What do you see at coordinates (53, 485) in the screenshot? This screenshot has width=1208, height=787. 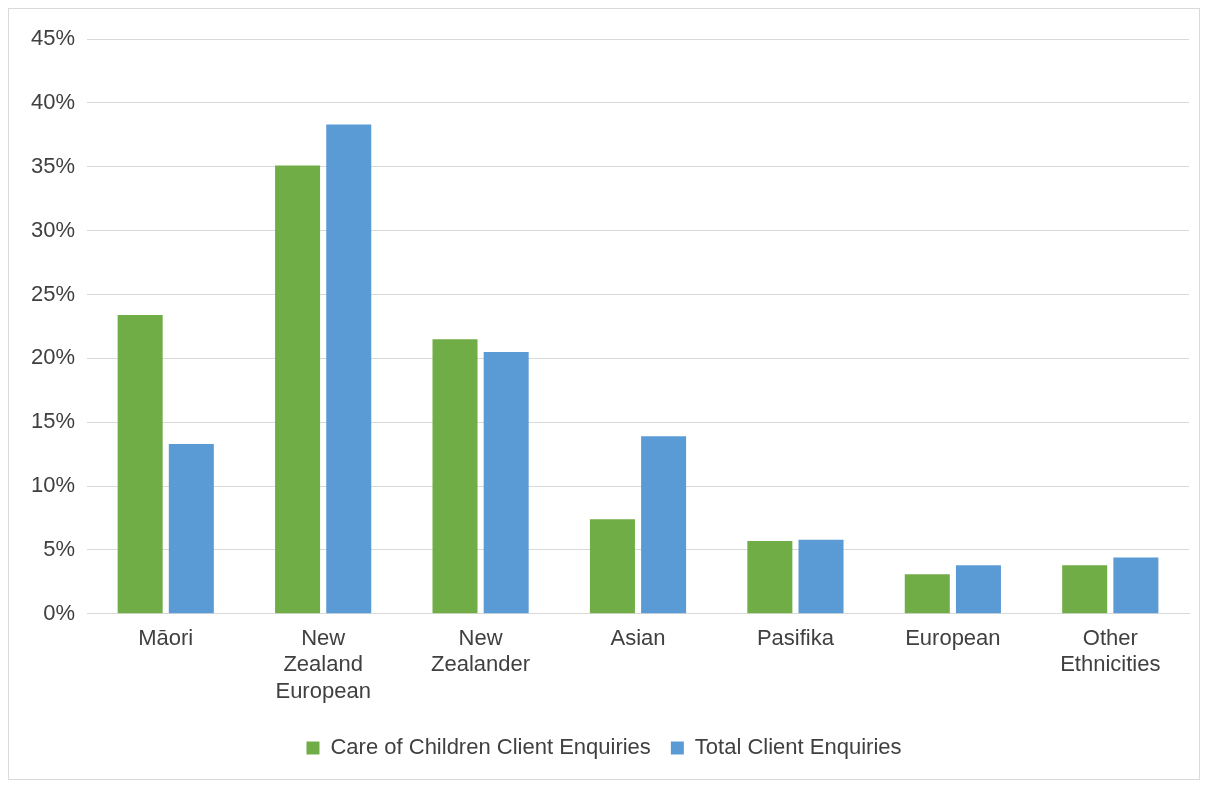 I see `y-tick-label: 10%` at bounding box center [53, 485].